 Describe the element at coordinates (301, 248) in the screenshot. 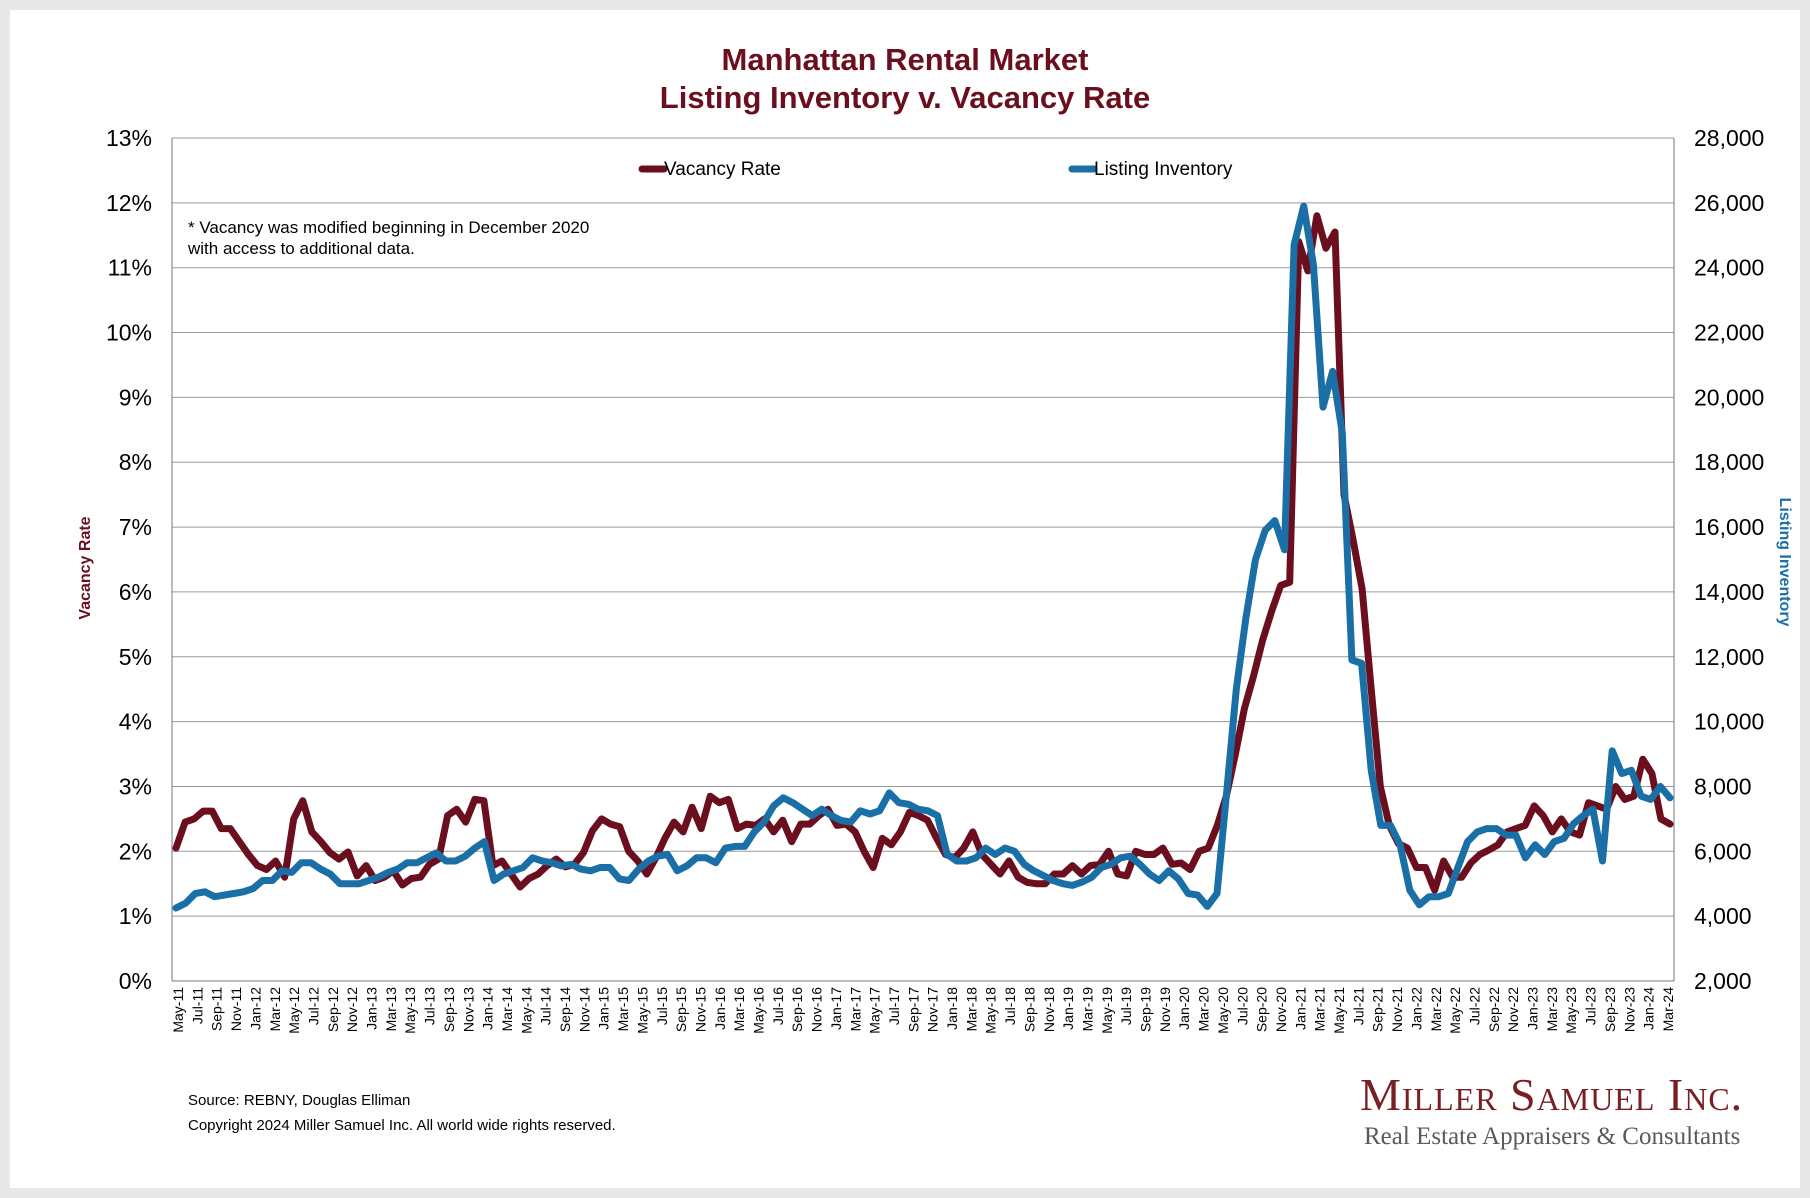

I see `note-line-2: with access to additional data.` at that location.